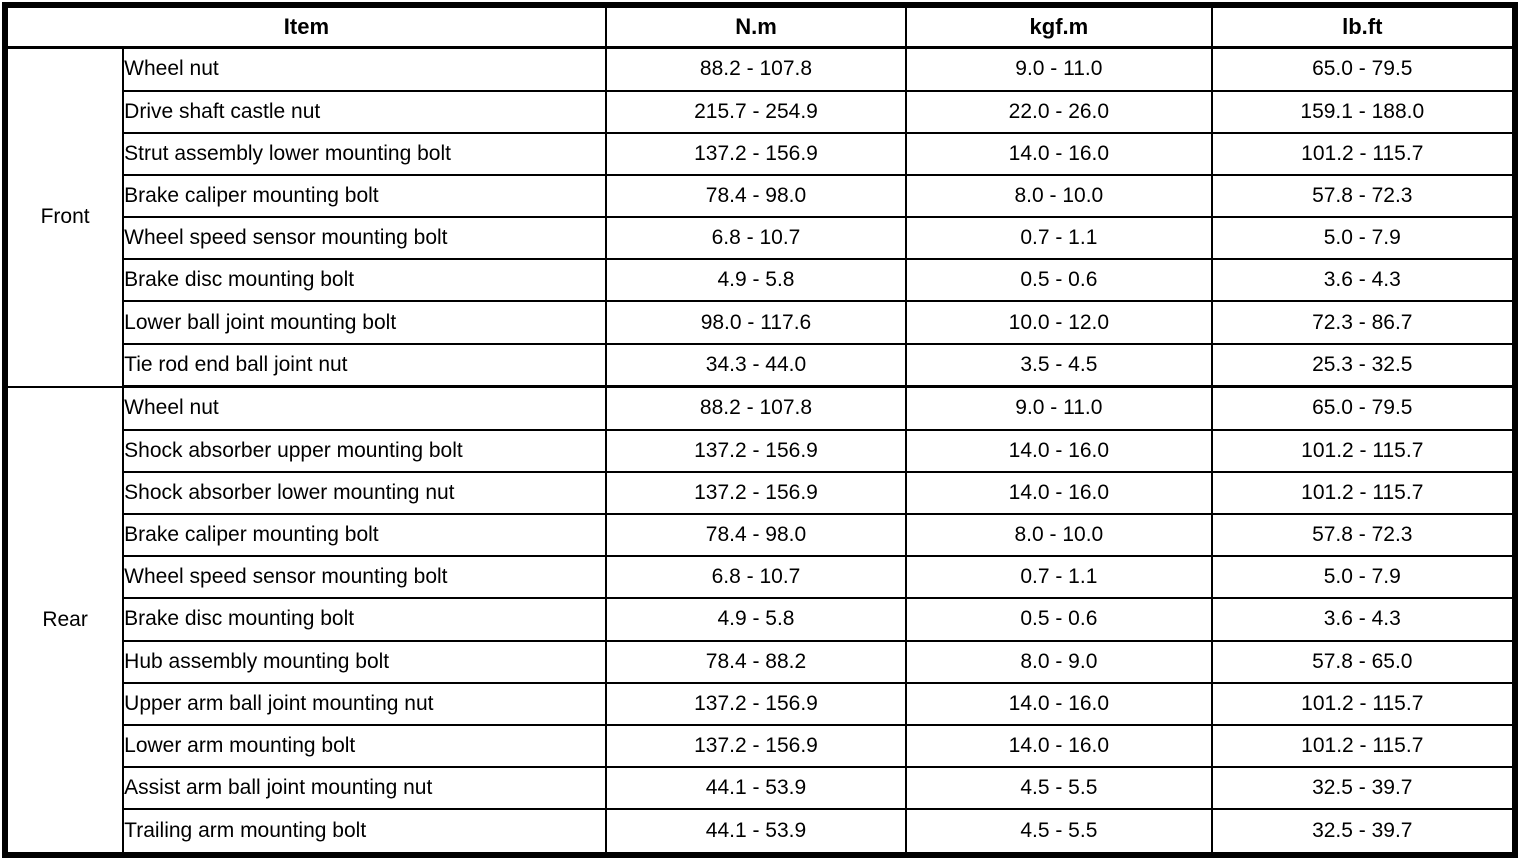 Image resolution: width=1520 pixels, height=860 pixels. Describe the element at coordinates (364, 493) in the screenshot. I see `item-cell: Shock absorber lower mounting nut` at that location.